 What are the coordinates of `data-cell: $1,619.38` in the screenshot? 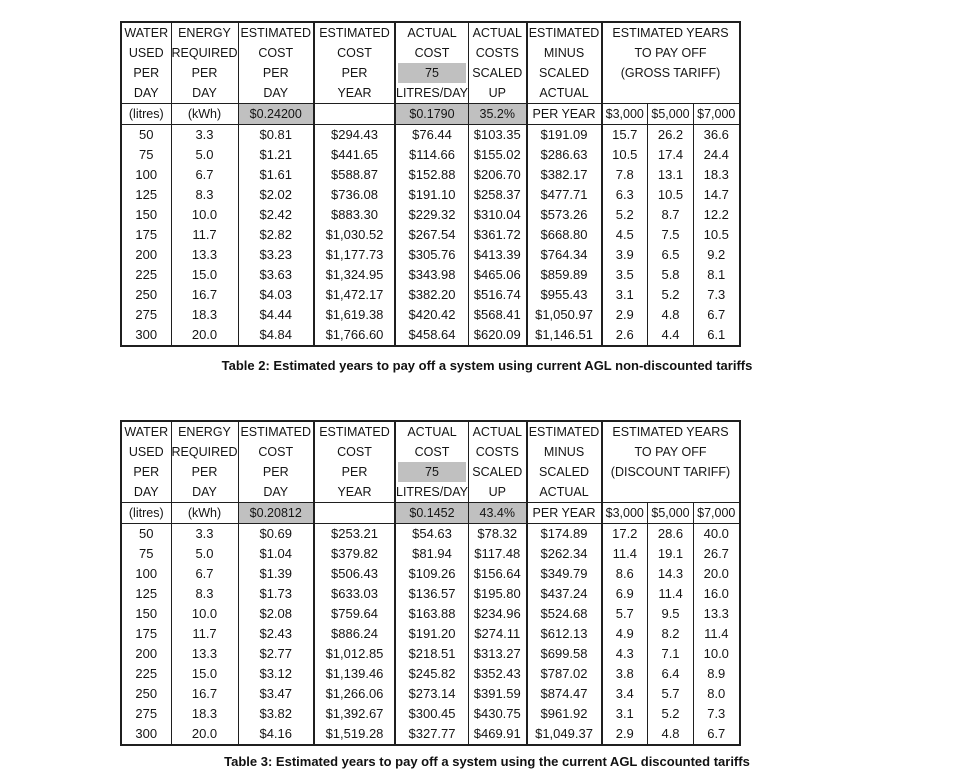 It's located at (354, 315).